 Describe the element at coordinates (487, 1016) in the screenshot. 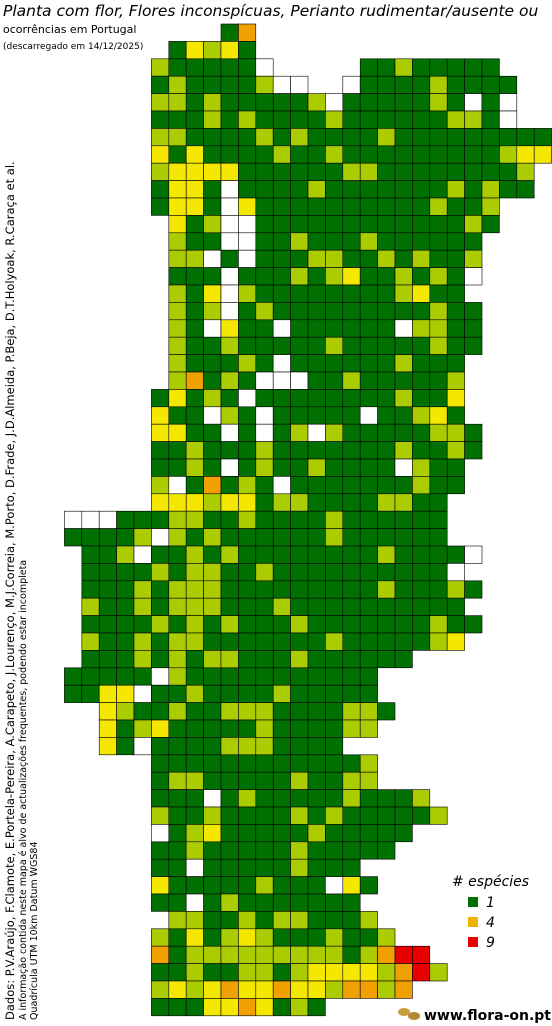

I see `logo: www.flora-on.pt` at that location.